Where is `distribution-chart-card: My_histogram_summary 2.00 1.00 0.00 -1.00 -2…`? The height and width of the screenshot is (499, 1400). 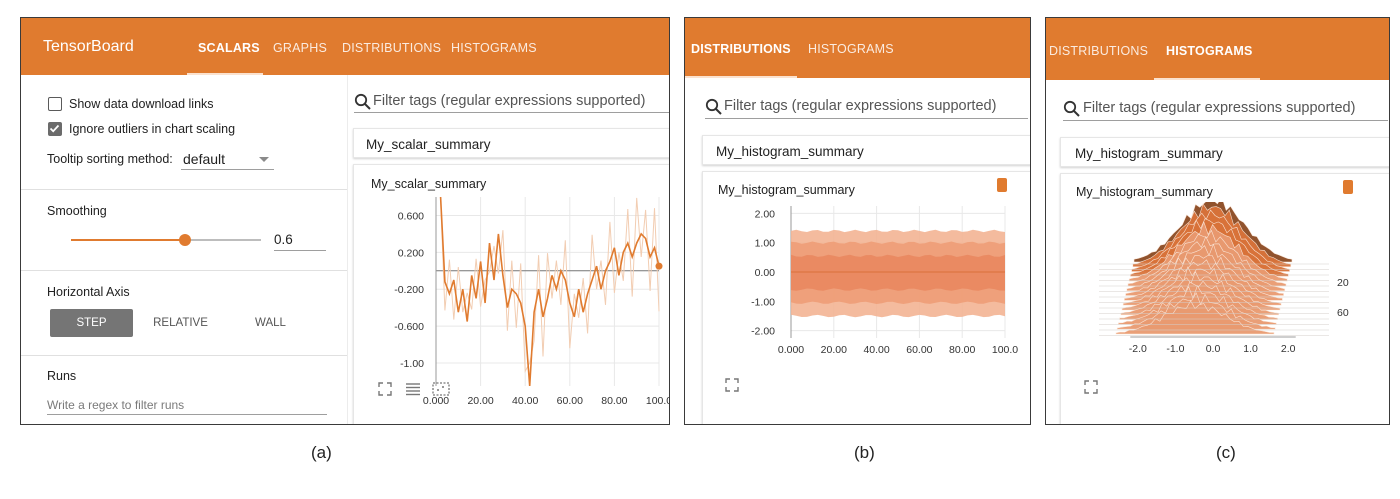
distribution-chart-card: My_histogram_summary 2.00 1.00 0.00 -1.00 -2… is located at coordinates (866, 297).